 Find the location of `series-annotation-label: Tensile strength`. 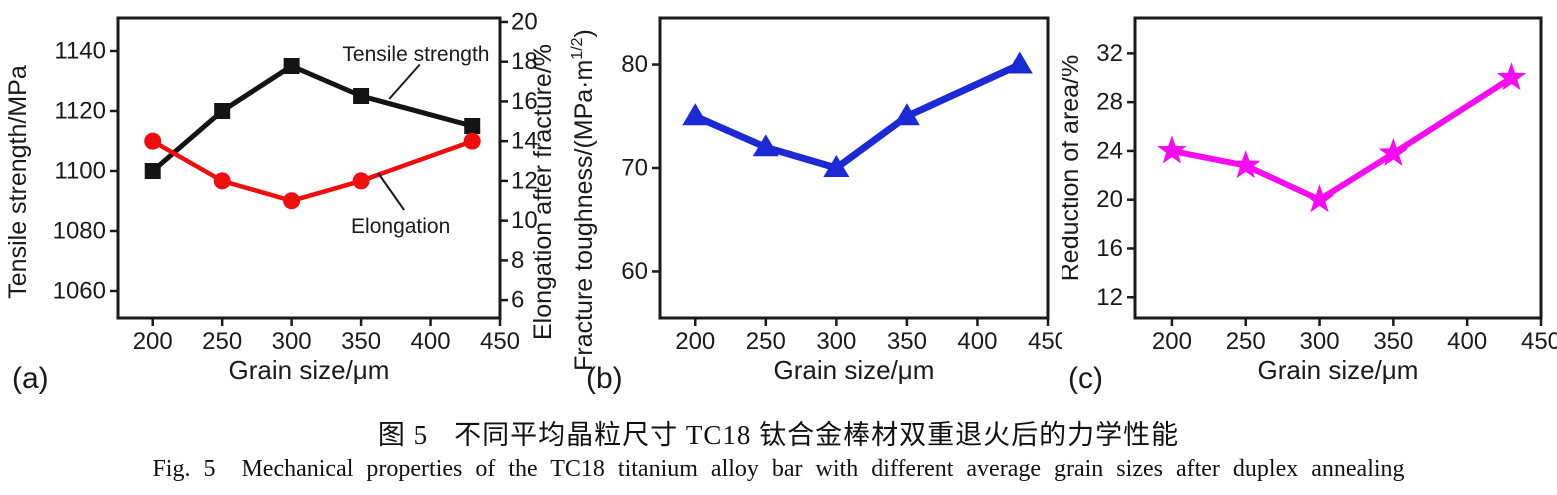

series-annotation-label: Tensile strength is located at coordinates (415, 54).